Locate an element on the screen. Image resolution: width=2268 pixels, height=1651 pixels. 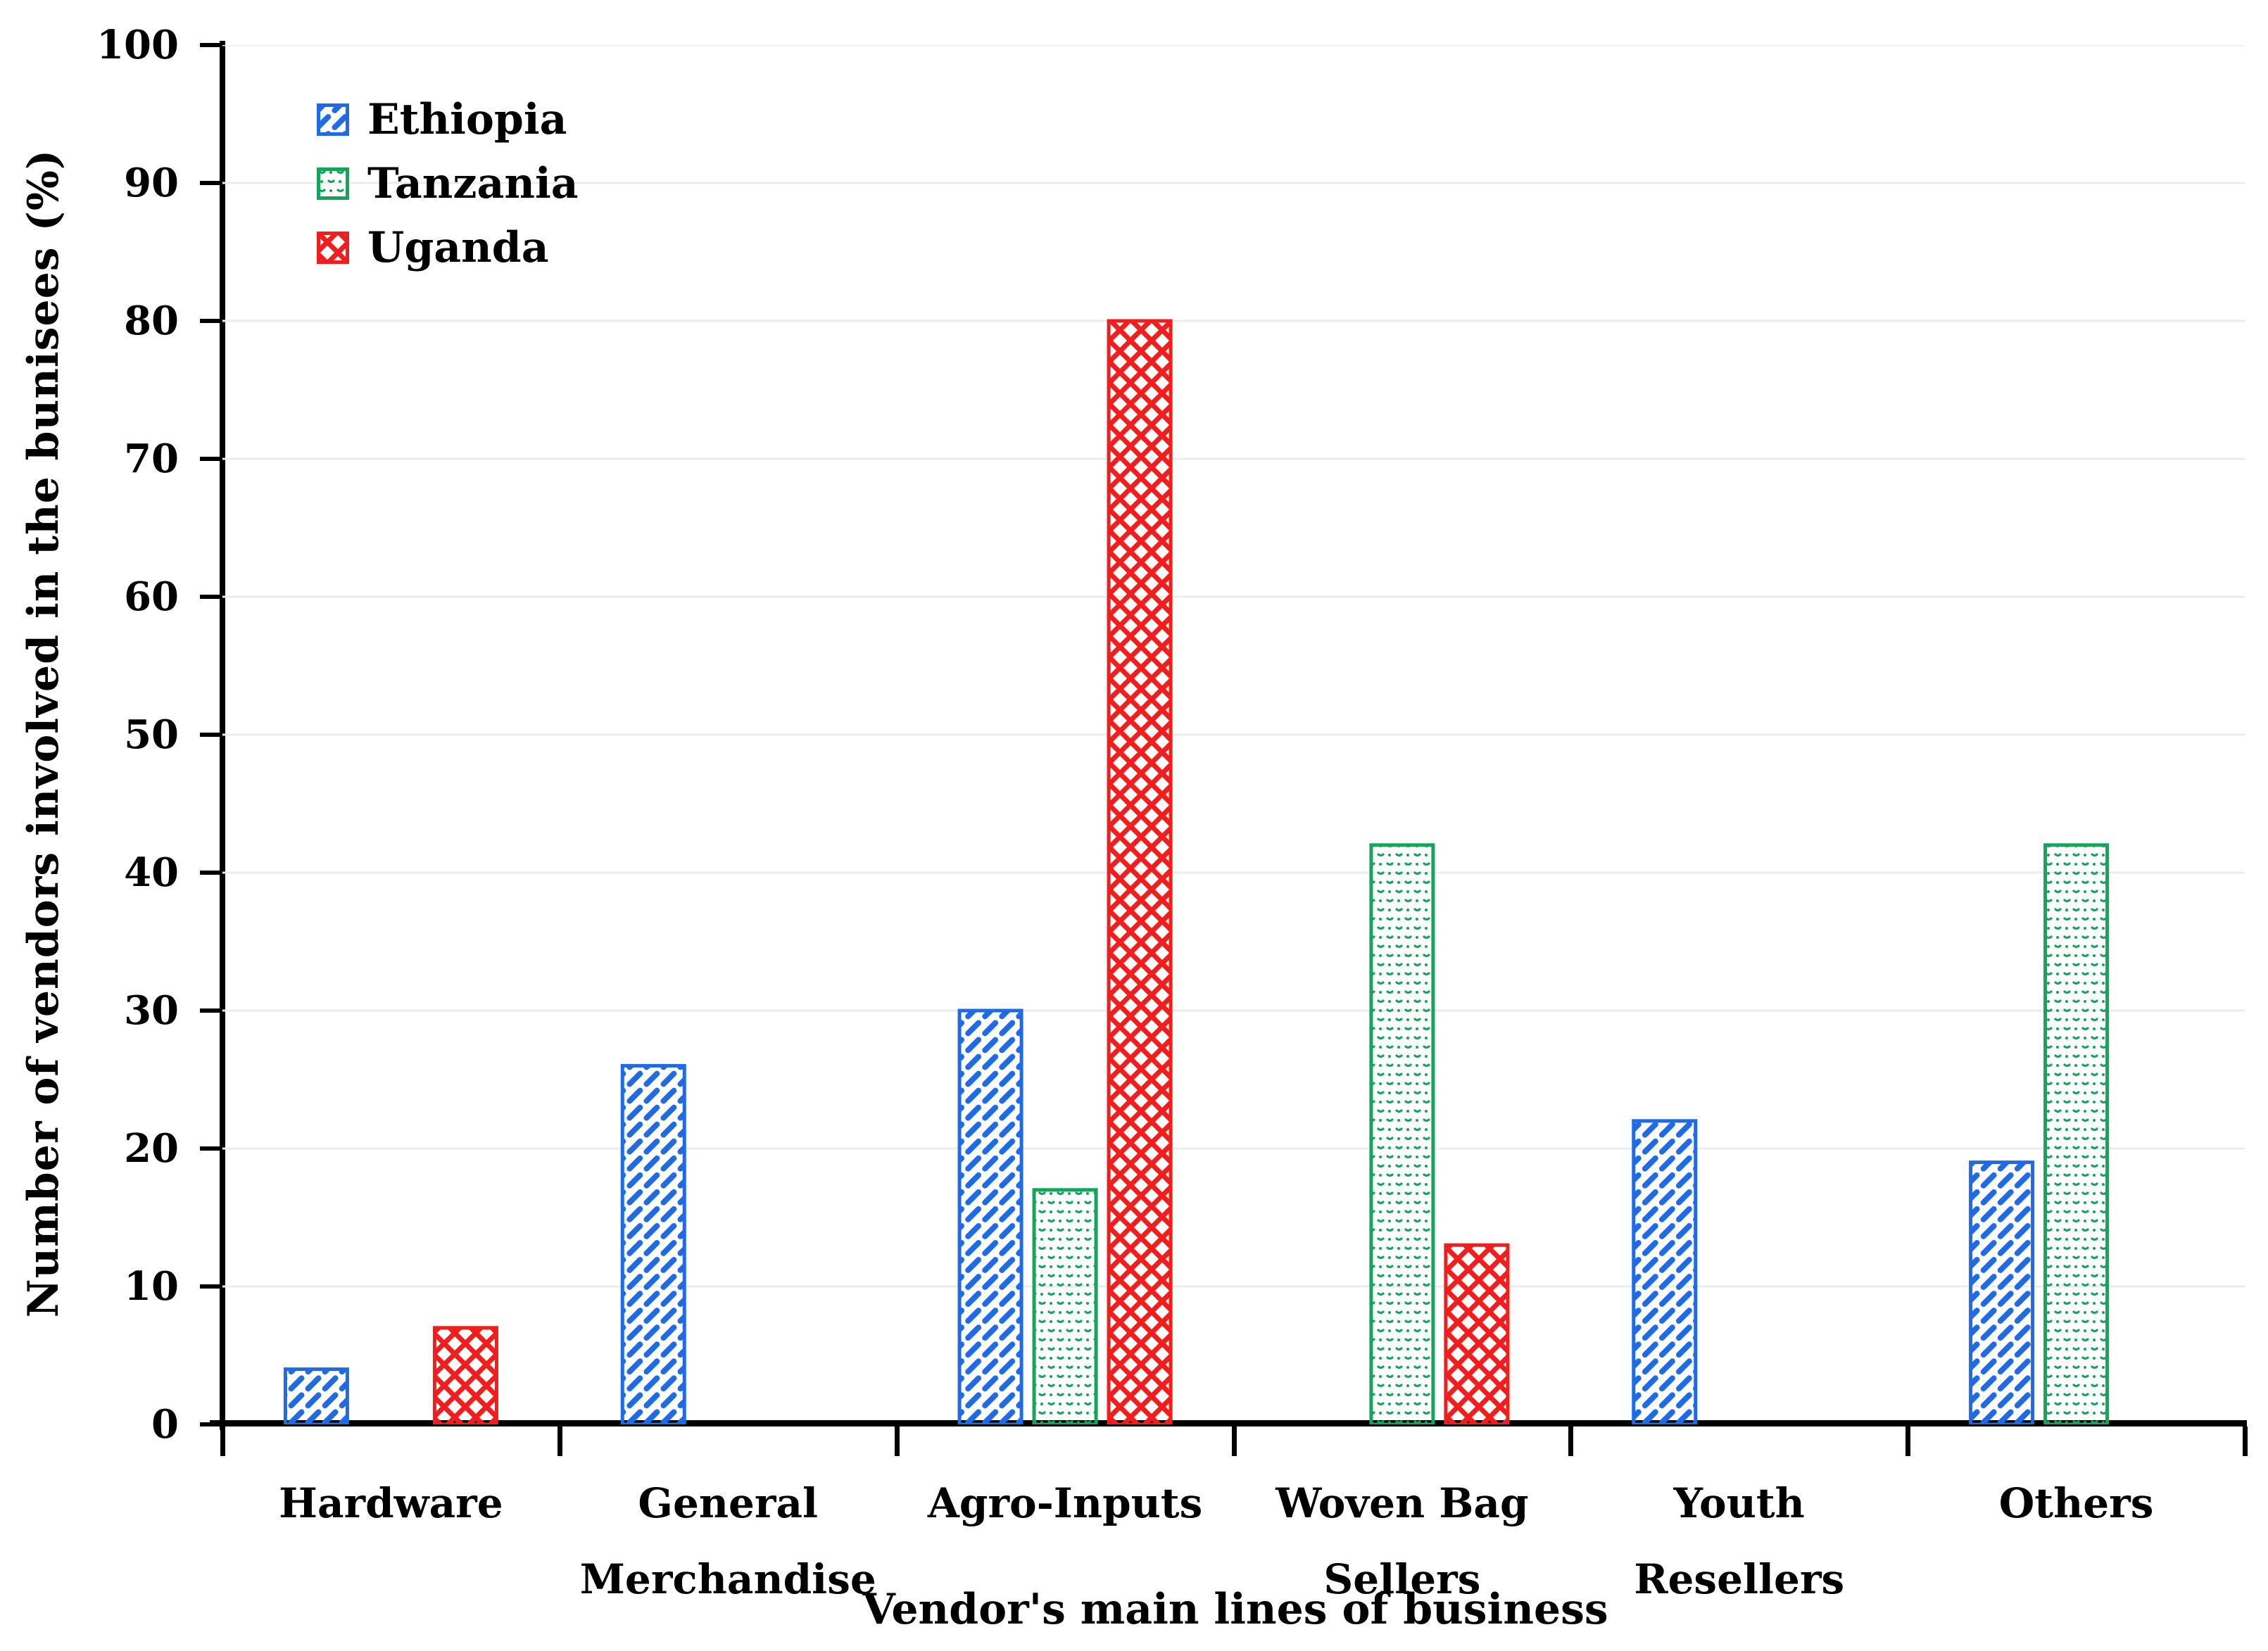
bar-uganda-hardware is located at coordinates (465, 1375).